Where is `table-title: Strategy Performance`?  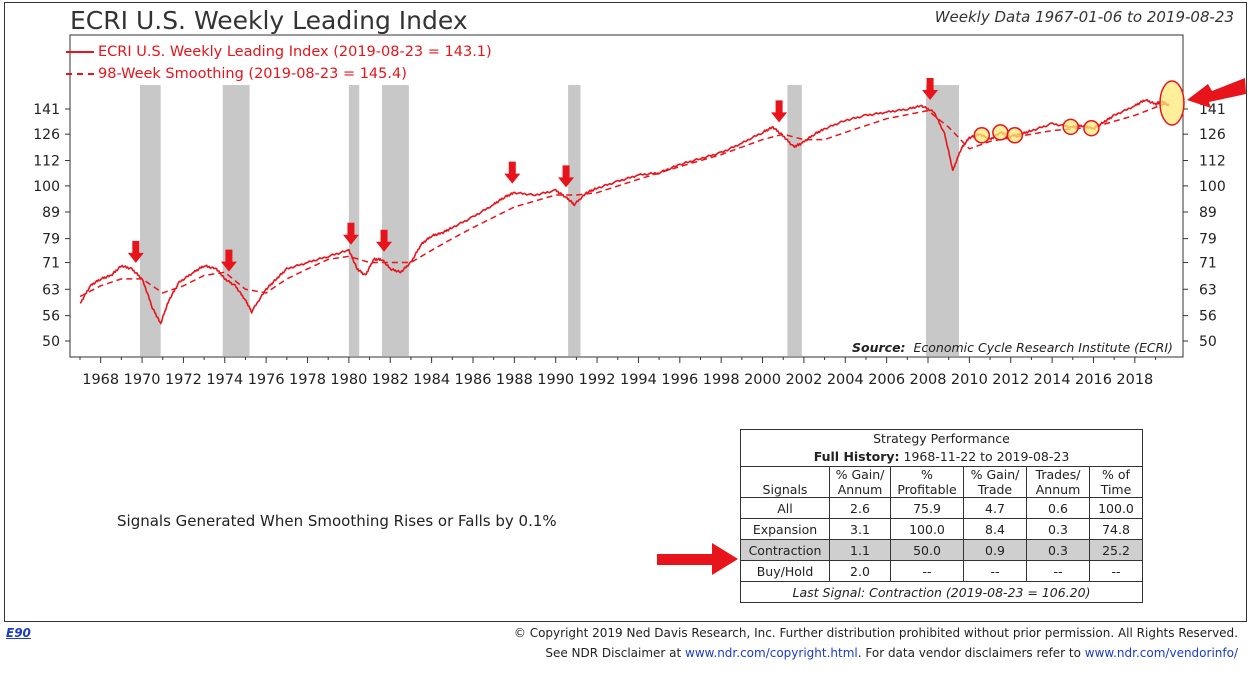 table-title: Strategy Performance is located at coordinates (941, 437).